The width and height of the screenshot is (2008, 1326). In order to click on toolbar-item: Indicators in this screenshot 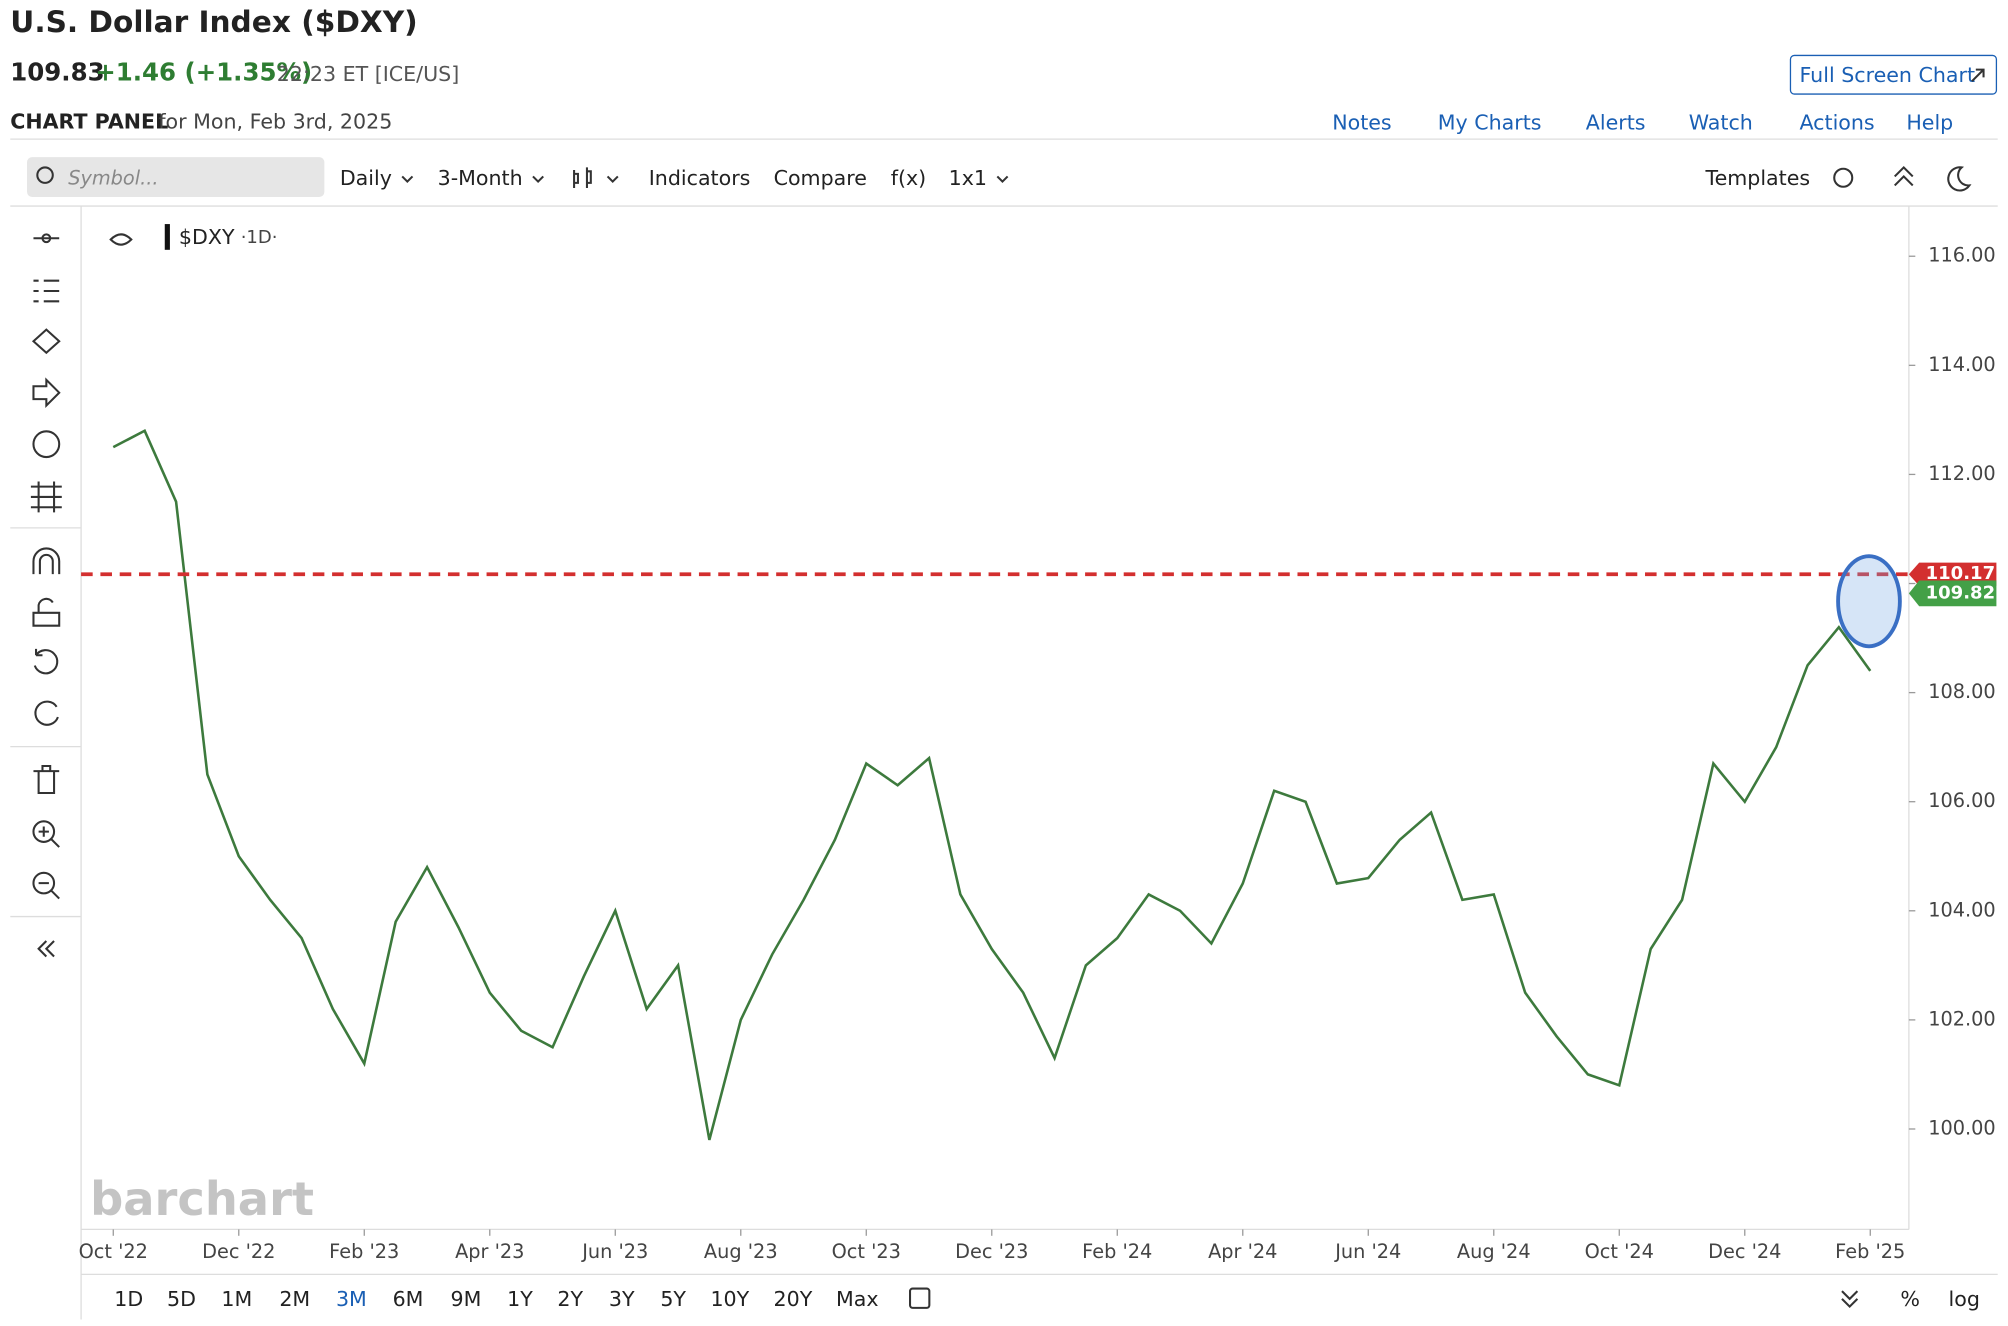, I will do `click(700, 178)`.